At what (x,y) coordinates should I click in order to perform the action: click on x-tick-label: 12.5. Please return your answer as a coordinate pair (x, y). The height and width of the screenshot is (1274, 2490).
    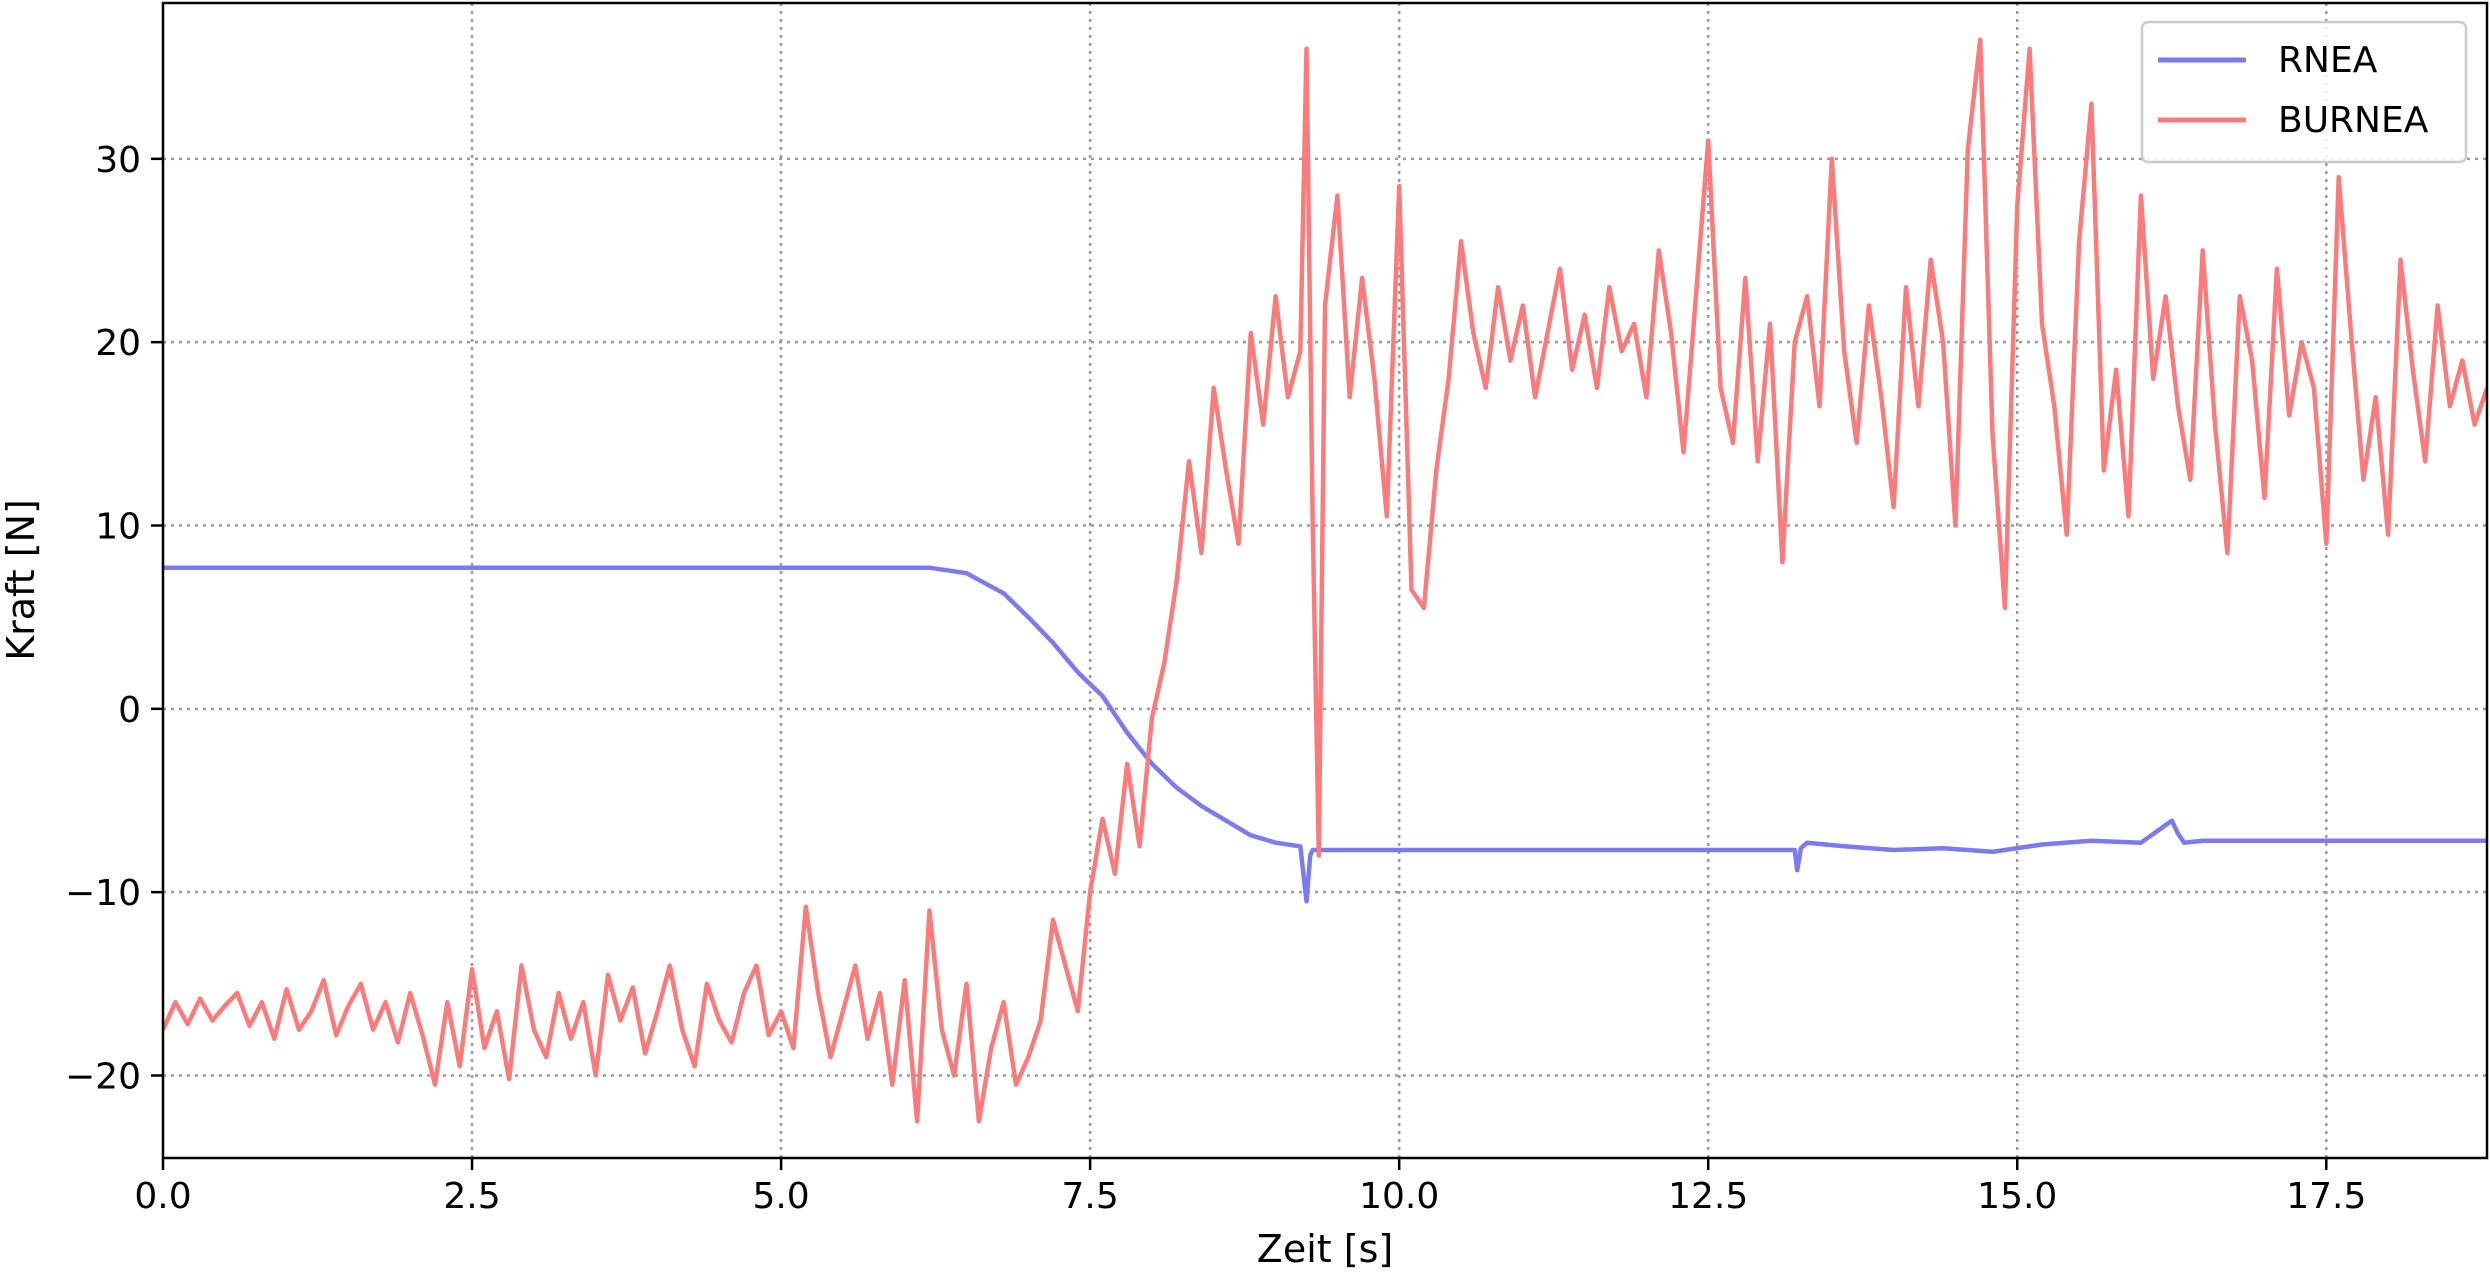
    Looking at the image, I should click on (1708, 1196).